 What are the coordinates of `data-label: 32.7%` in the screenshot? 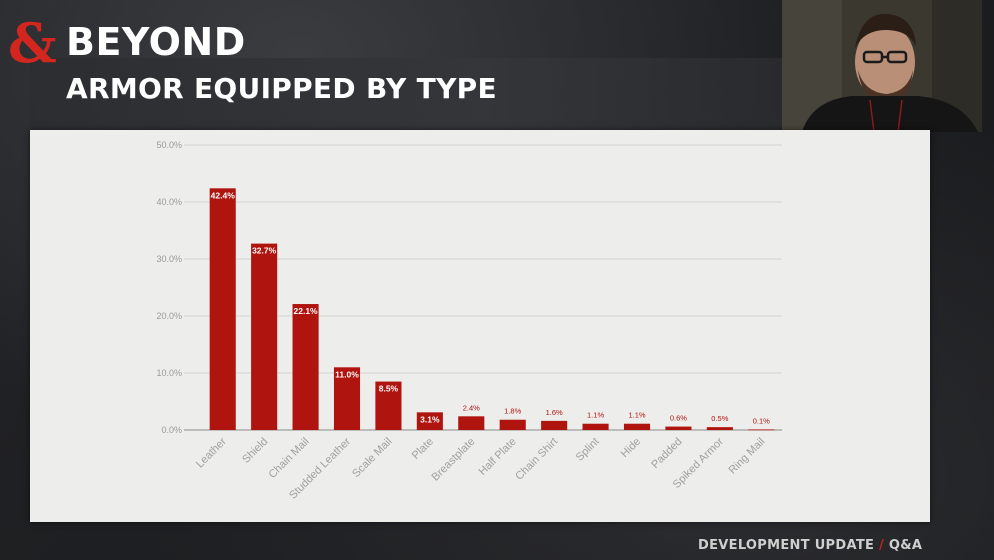 It's located at (264, 251).